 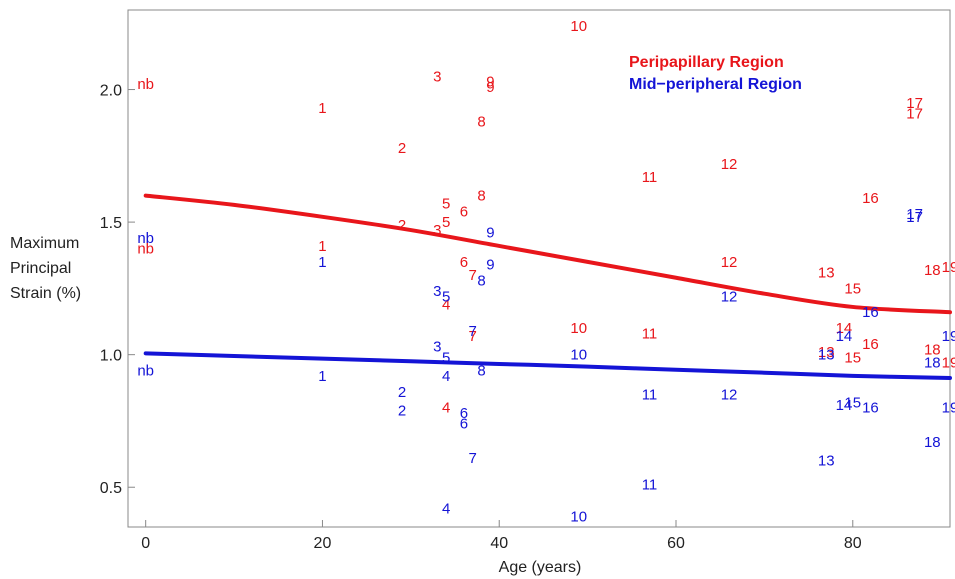 What do you see at coordinates (111, 488) in the screenshot?
I see `y-tick-label: 0.5` at bounding box center [111, 488].